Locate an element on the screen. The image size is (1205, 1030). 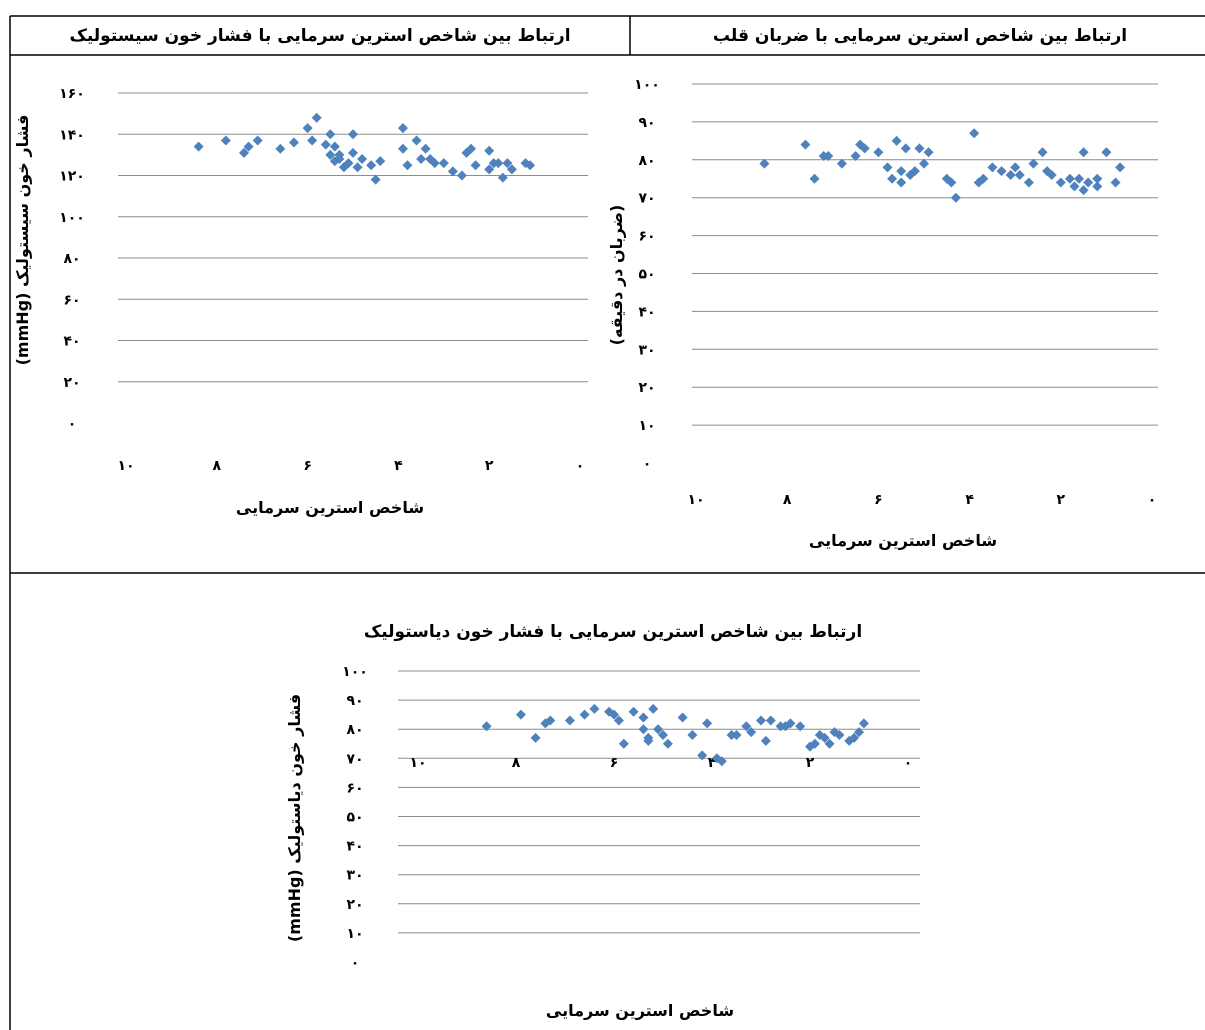
chart-systolic-y-tick-label: ۱۰۰ is located at coordinates (72, 218).